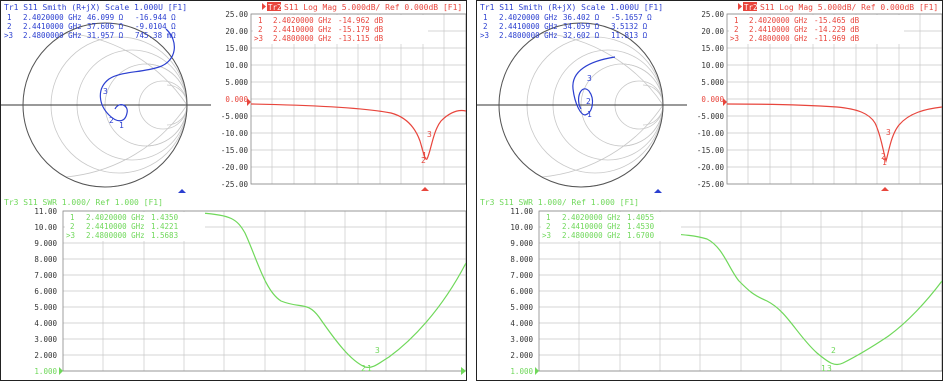  What do you see at coordinates (45, 371) in the screenshot?
I see `svg-text: 1.000` at bounding box center [45, 371].